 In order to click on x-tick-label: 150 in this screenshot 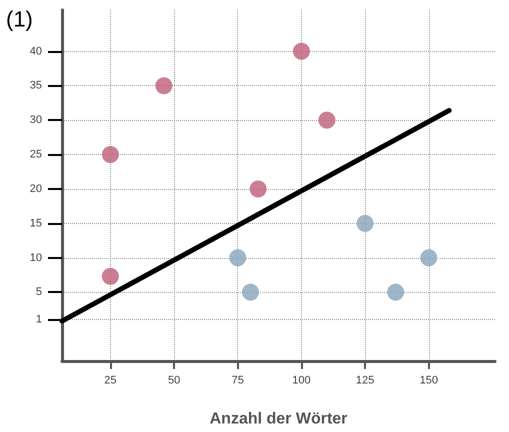, I will do `click(429, 380)`.